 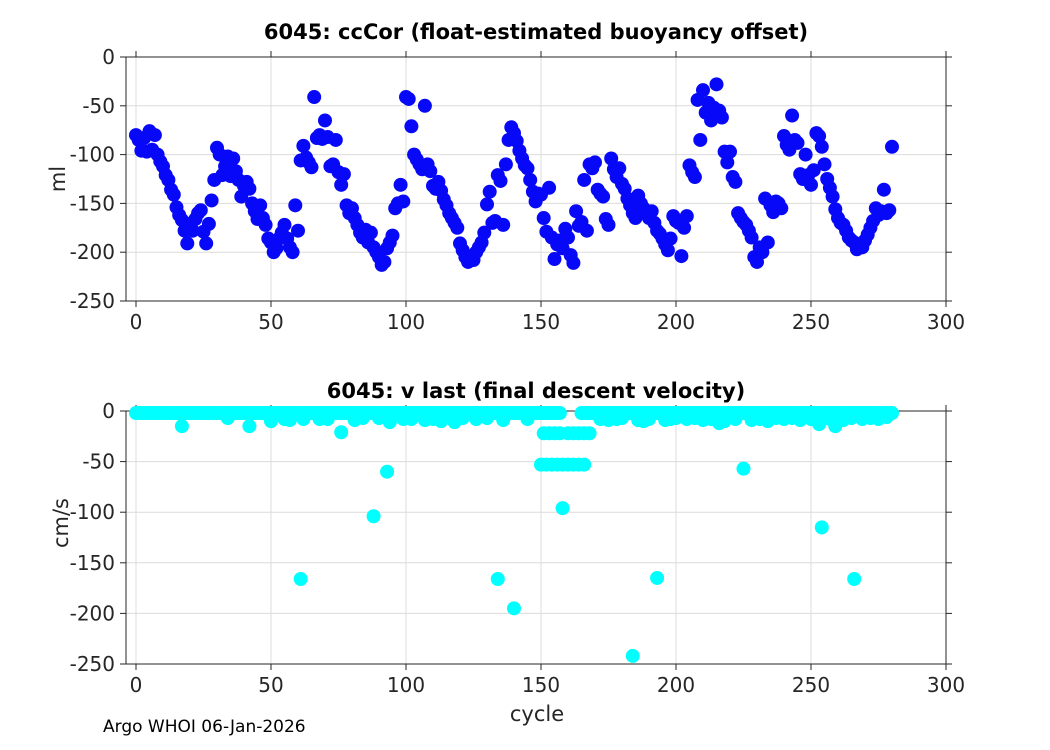 What do you see at coordinates (536, 391) in the screenshot?
I see `bottom-plot-title: 6045: v last (final descent velocity)` at bounding box center [536, 391].